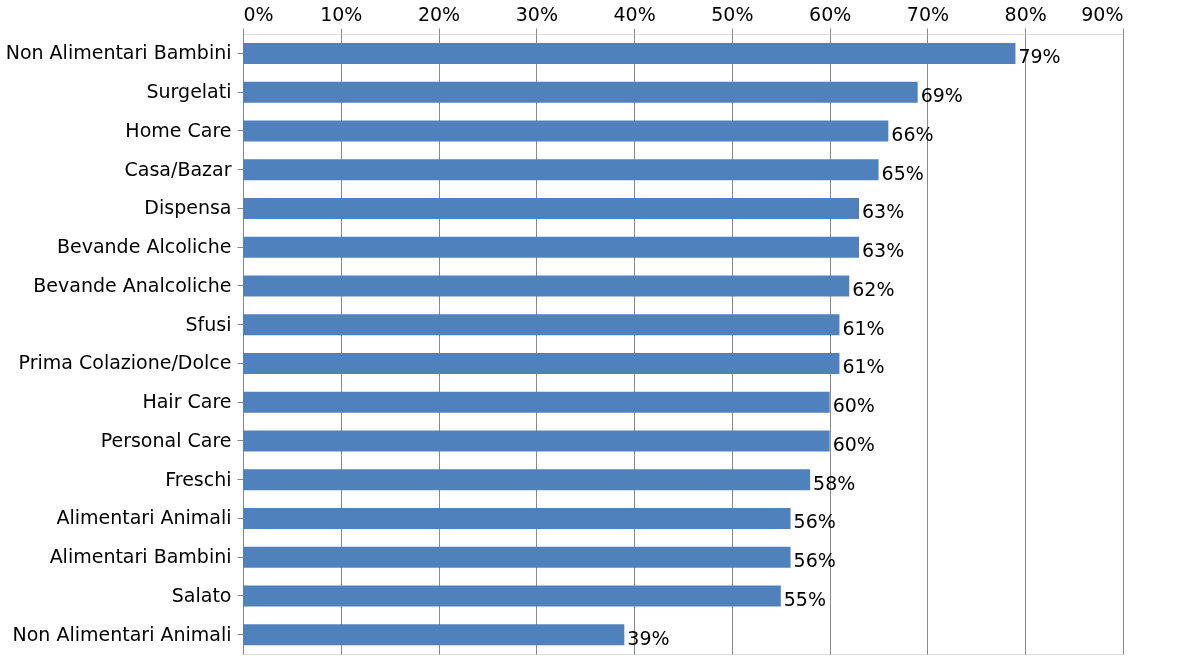  I want to click on y-tick-label: Alimentari Bambini, so click(140, 556).